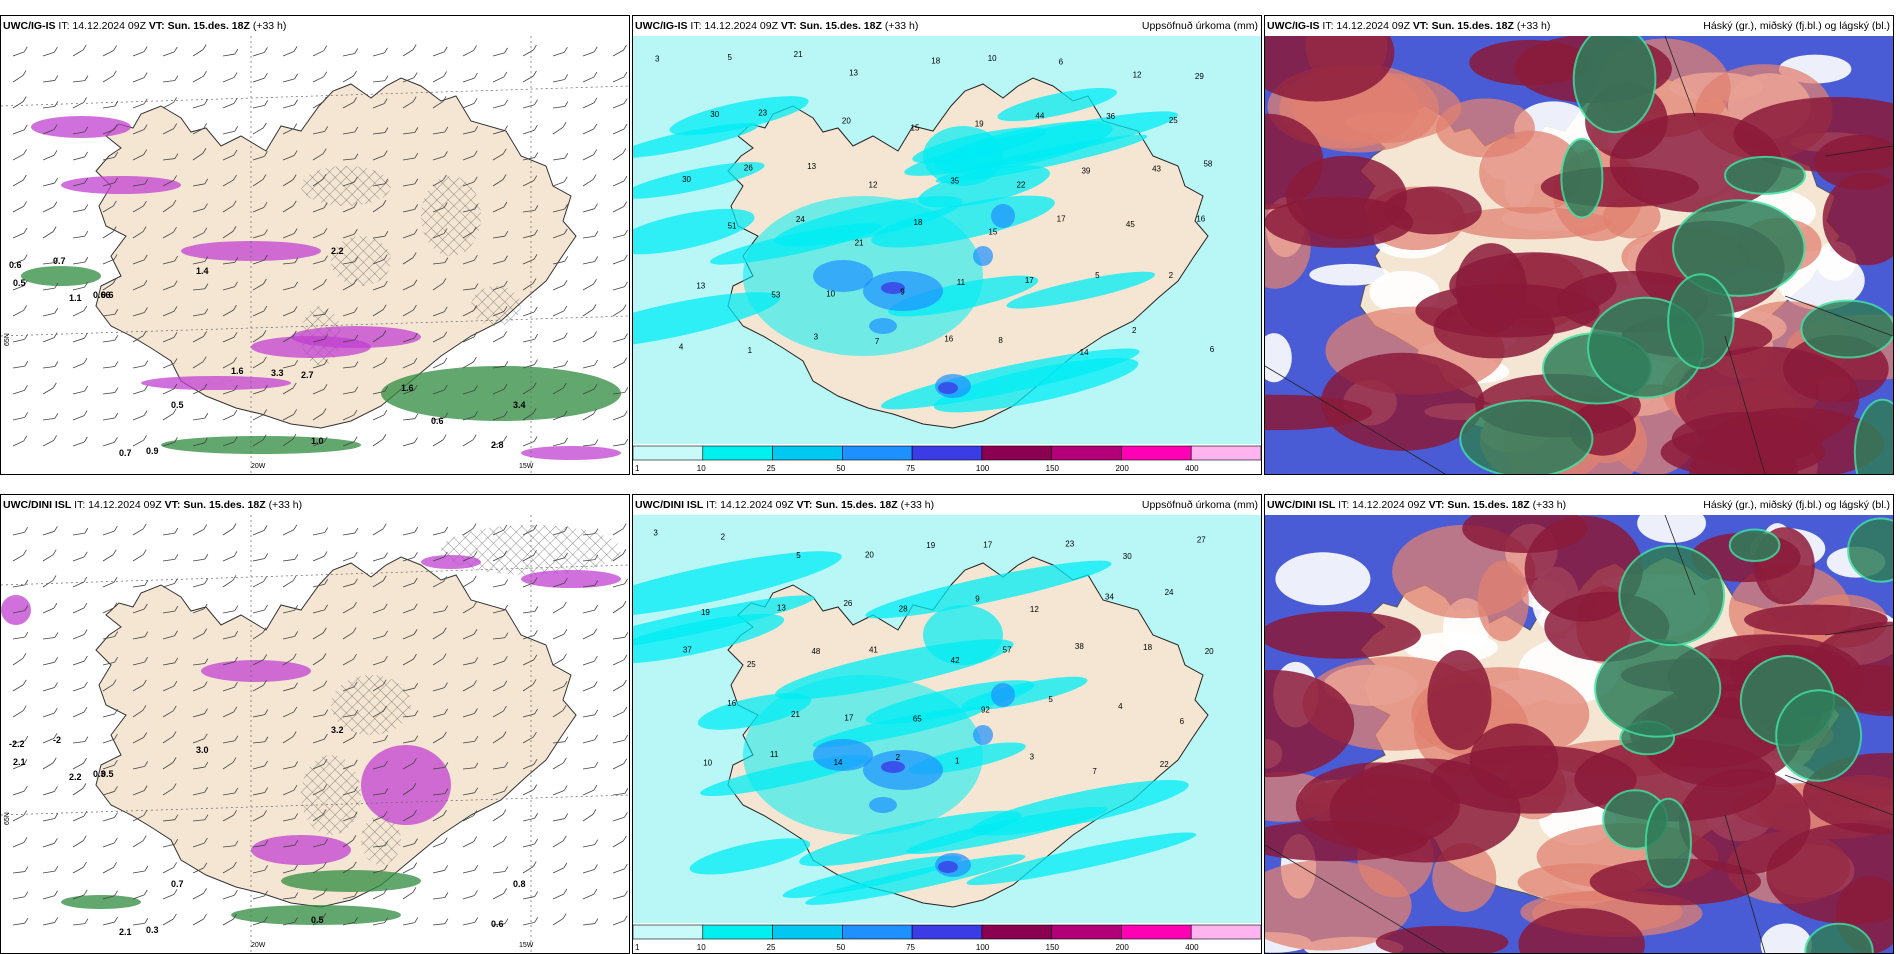  I want to click on colorbar-tick-label: 400, so click(1192, 468).